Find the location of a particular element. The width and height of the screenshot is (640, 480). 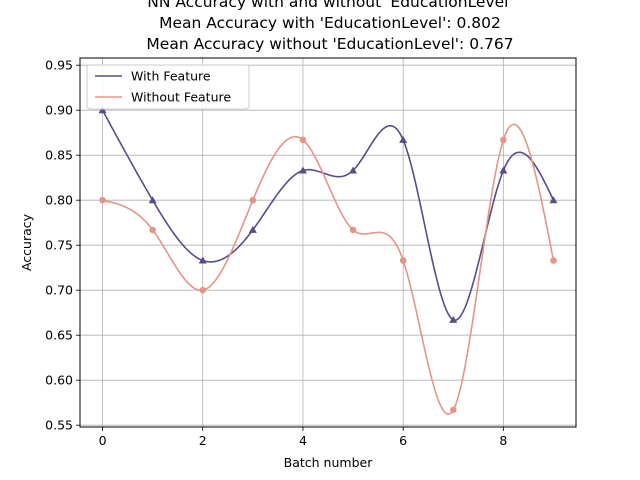

x-tick-label: 4 is located at coordinates (303, 440).